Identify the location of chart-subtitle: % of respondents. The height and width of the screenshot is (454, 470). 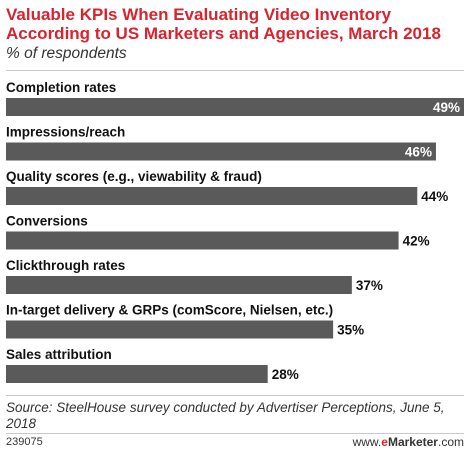
(66, 53).